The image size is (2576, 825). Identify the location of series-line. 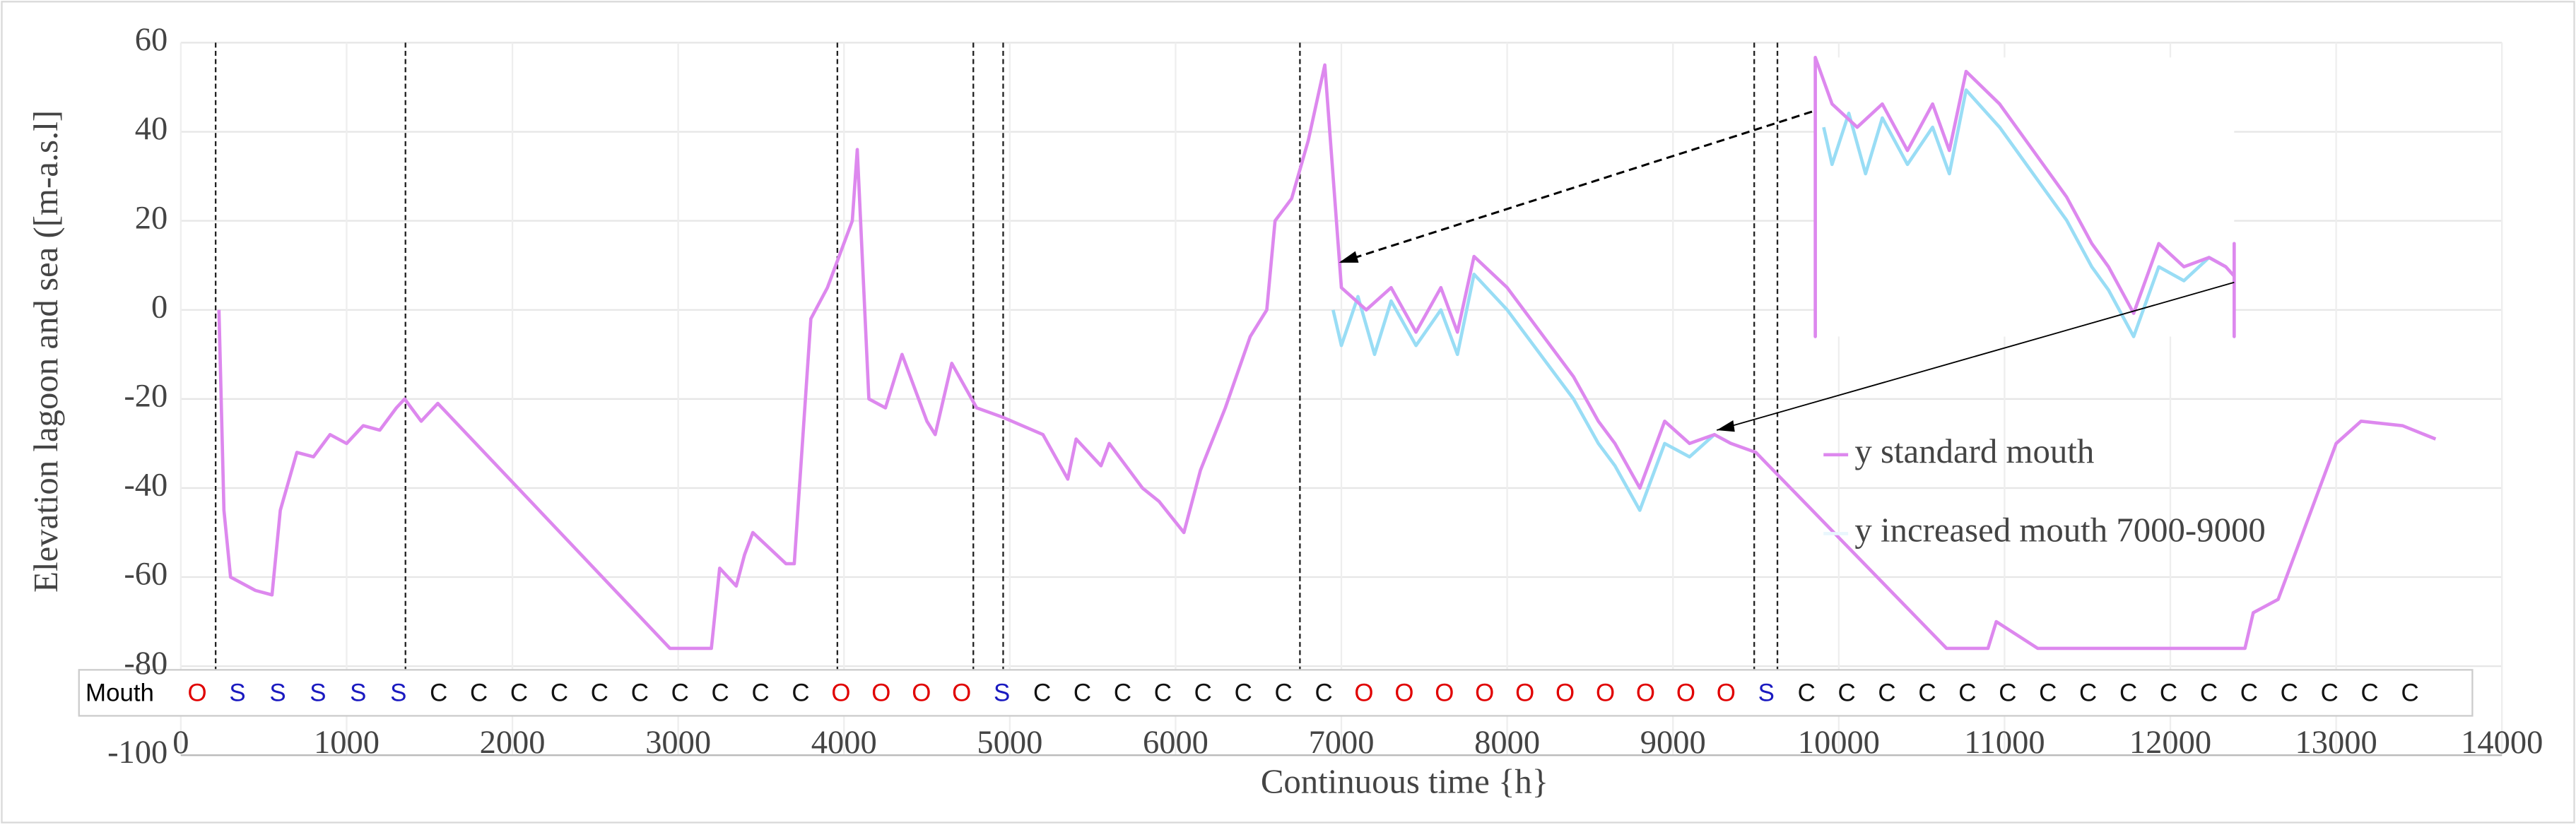
(1531, 392).